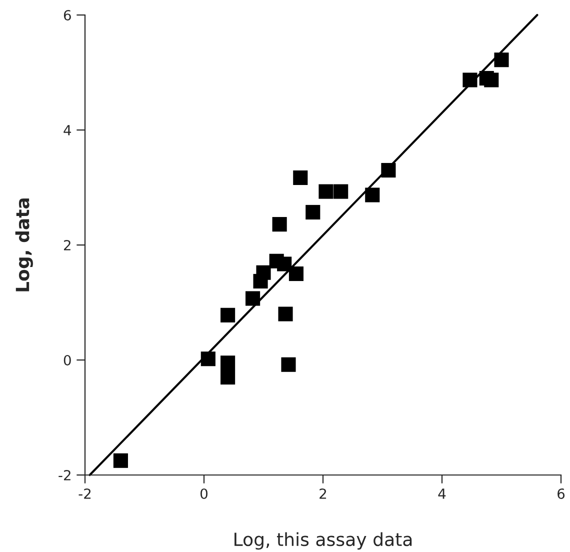 The image size is (570, 552). Describe the element at coordinates (24, 245) in the screenshot. I see `y-axis-title: Log, data` at that location.